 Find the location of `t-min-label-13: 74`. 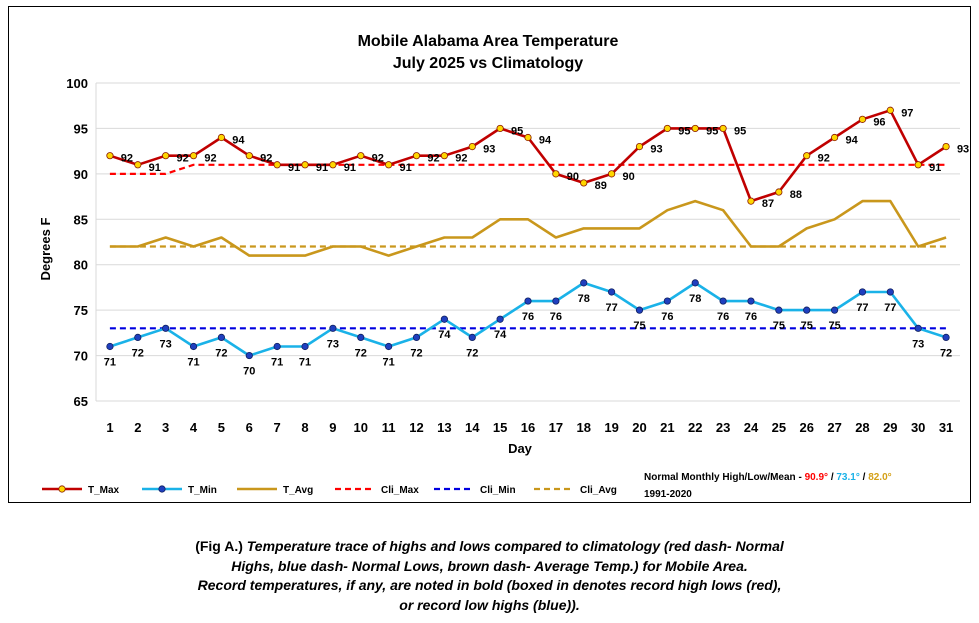

t-min-label-13: 74 is located at coordinates (444, 335).